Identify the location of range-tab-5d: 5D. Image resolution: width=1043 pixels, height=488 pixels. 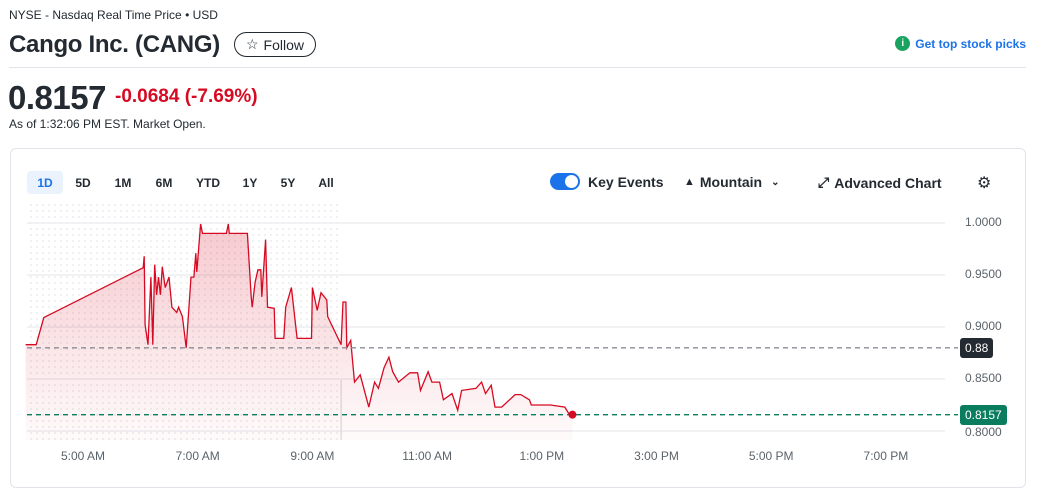
(83, 182).